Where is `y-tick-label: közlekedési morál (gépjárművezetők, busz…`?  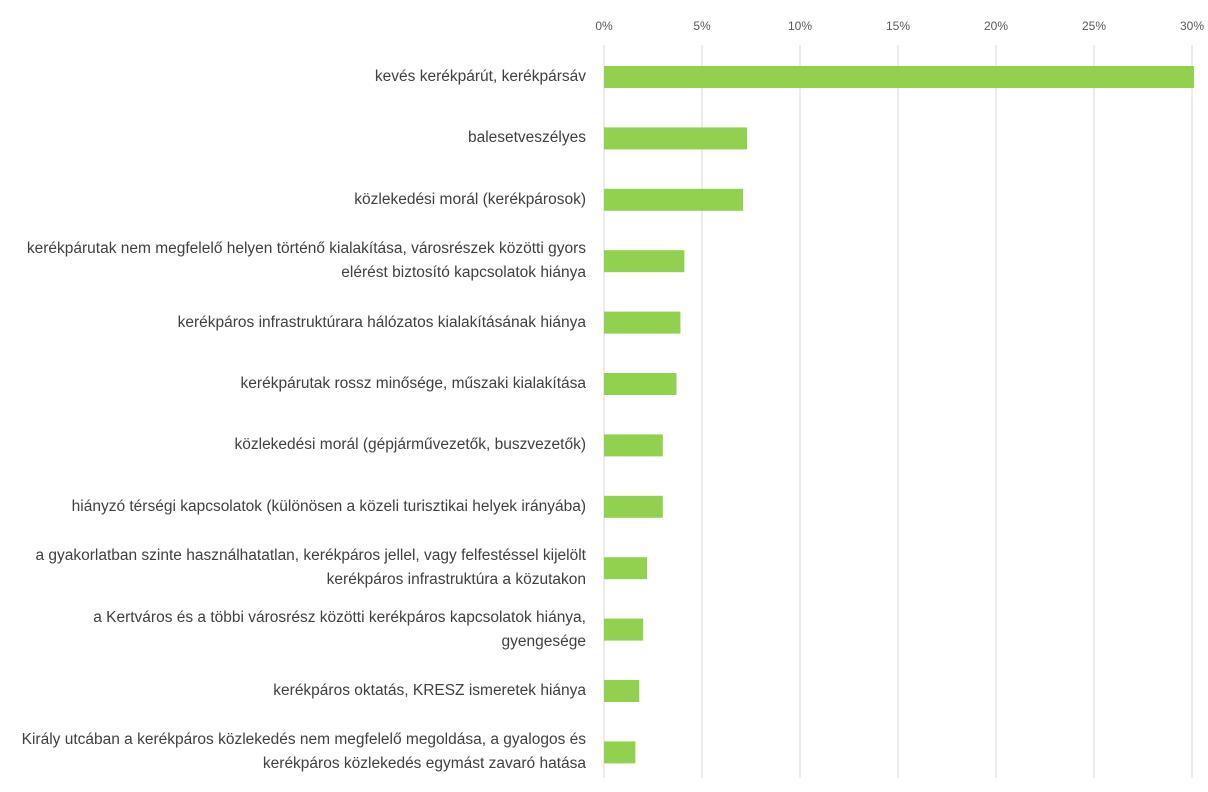 y-tick-label: közlekedési morál (gépjárművezetők, busz… is located at coordinates (410, 445).